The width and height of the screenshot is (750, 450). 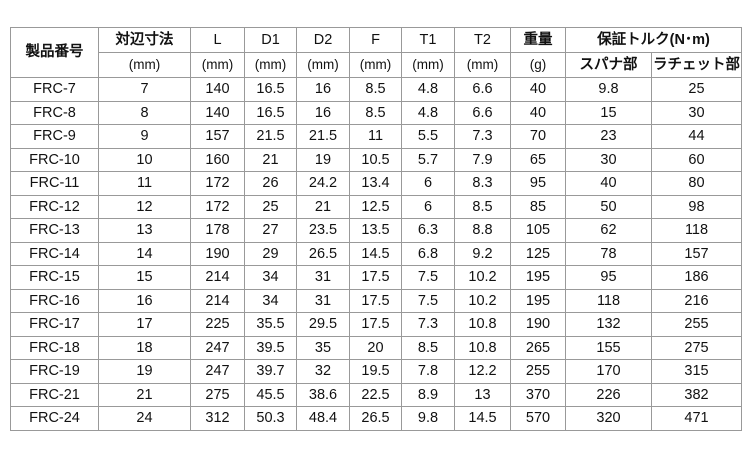 I want to click on table-cell: FRC-13, so click(x=54, y=230).